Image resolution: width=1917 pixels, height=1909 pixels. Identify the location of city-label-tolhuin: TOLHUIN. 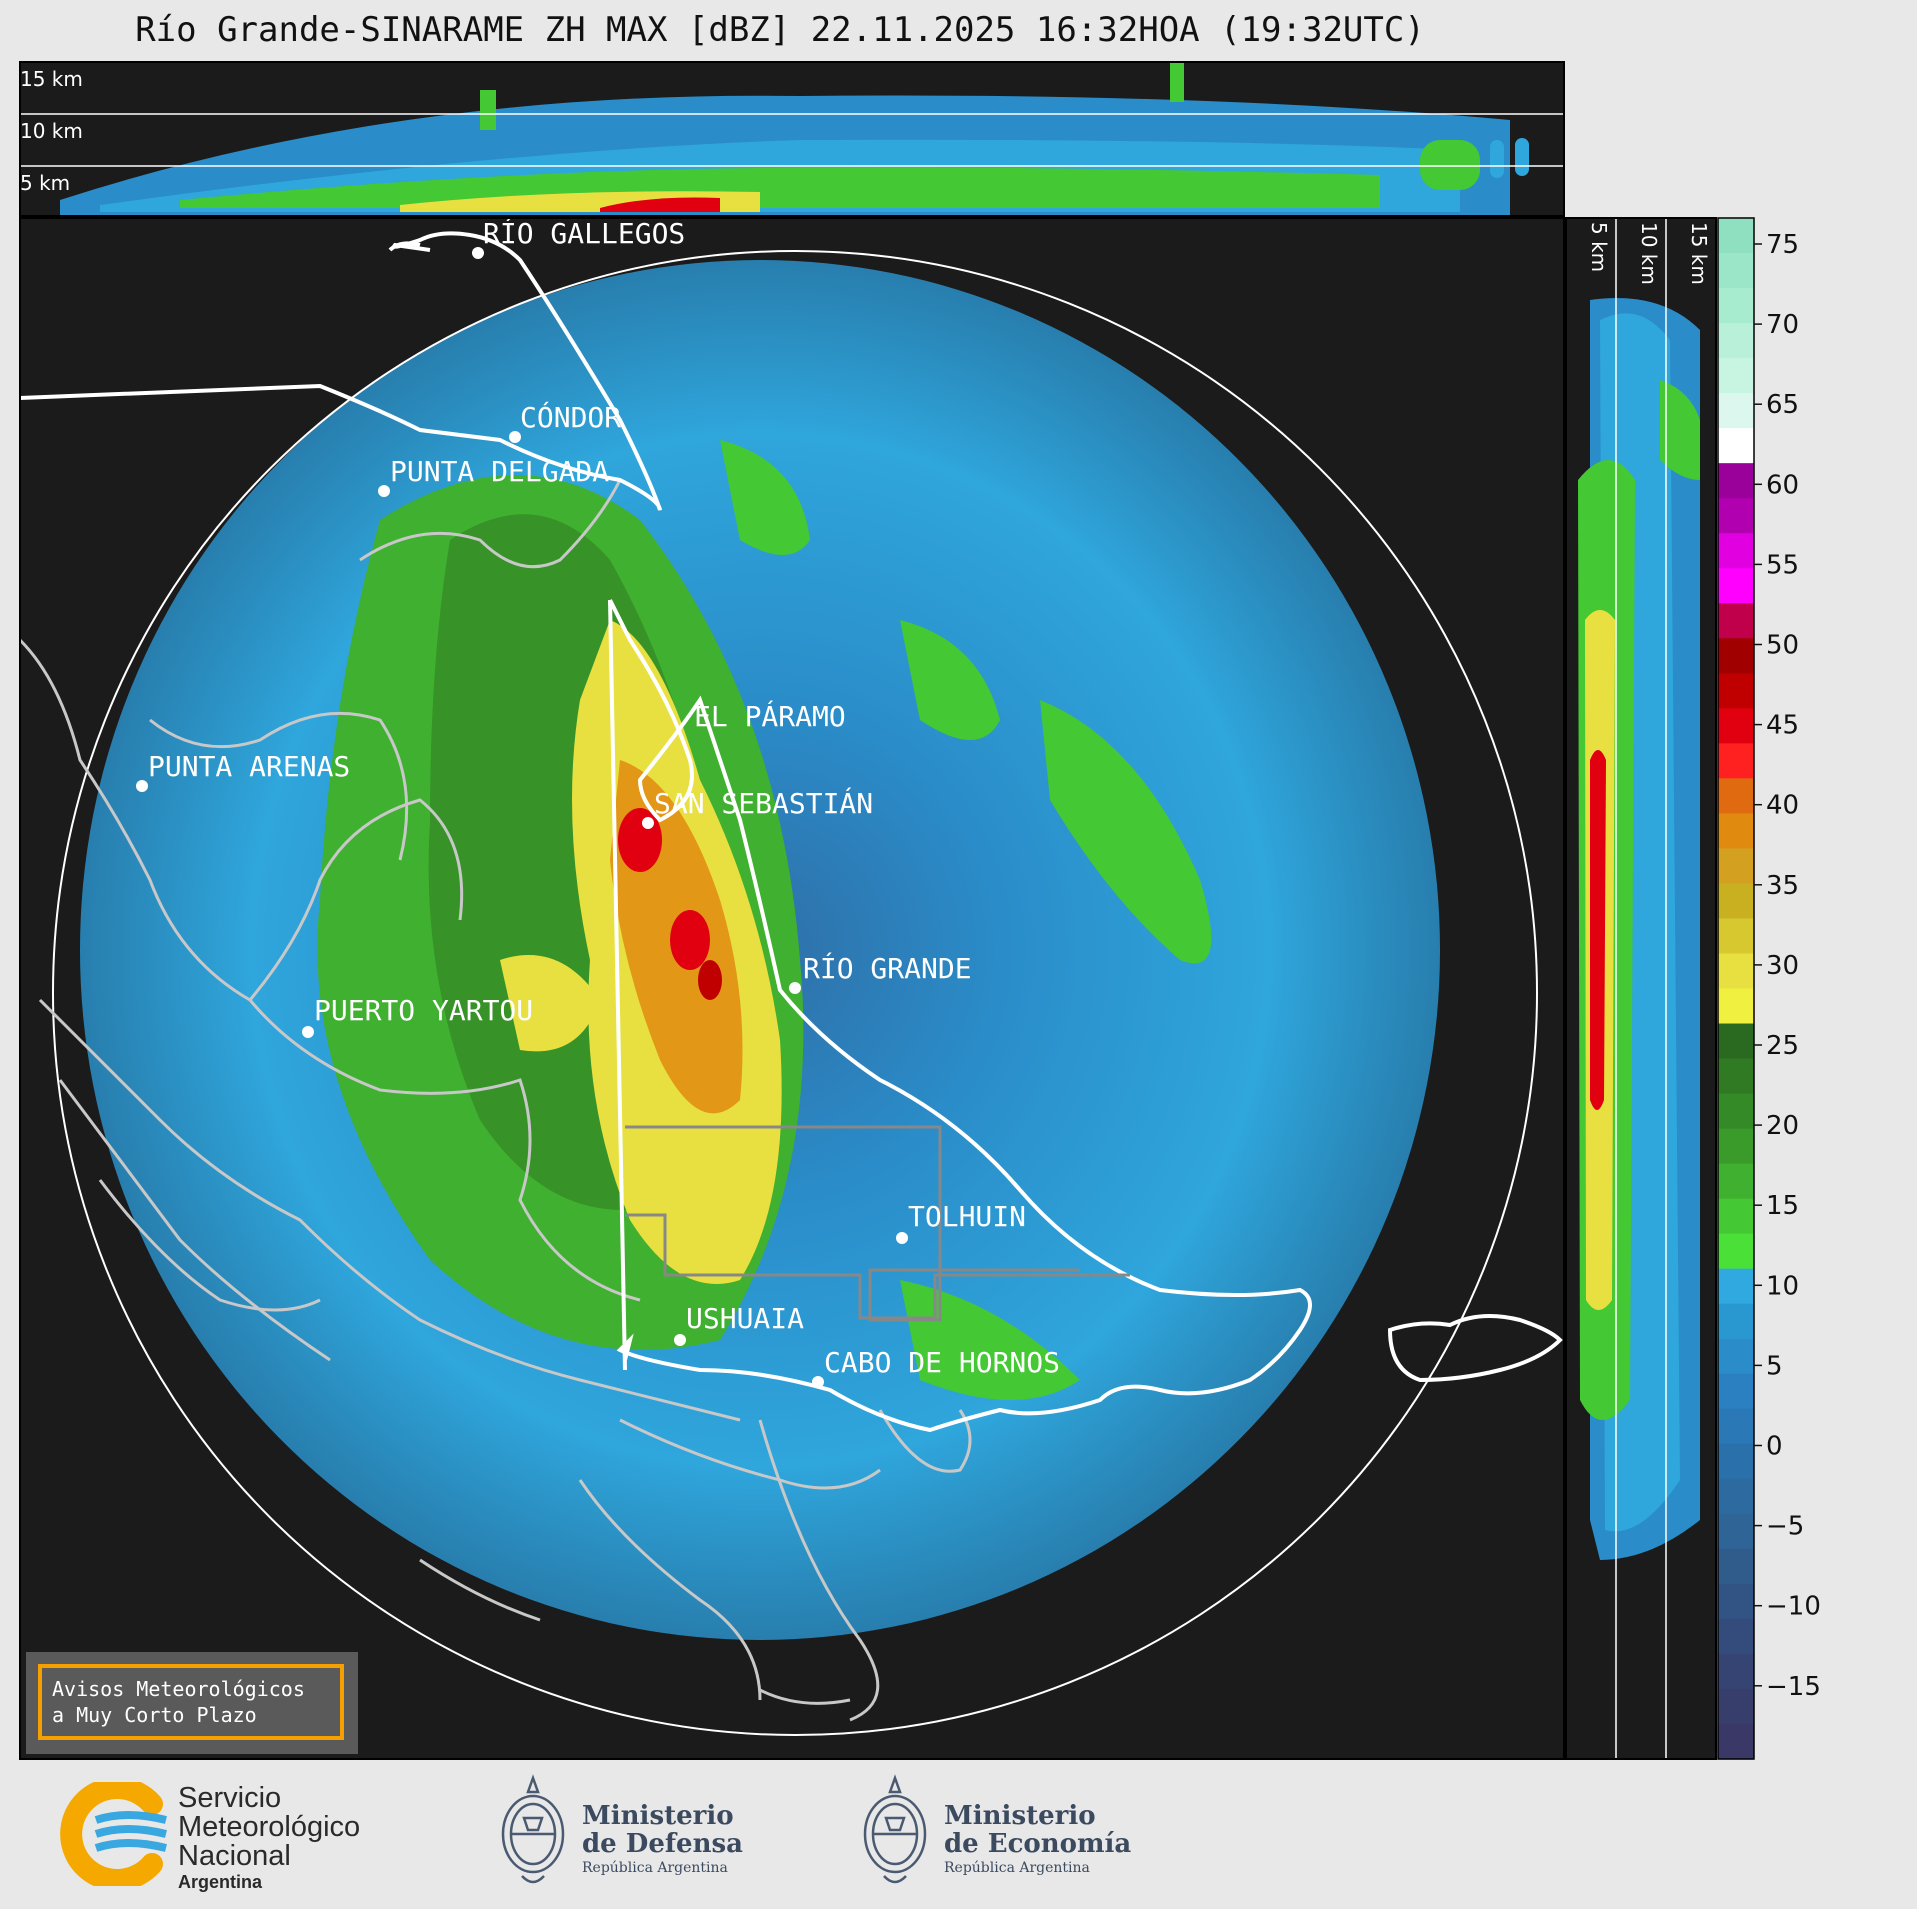
(967, 1216).